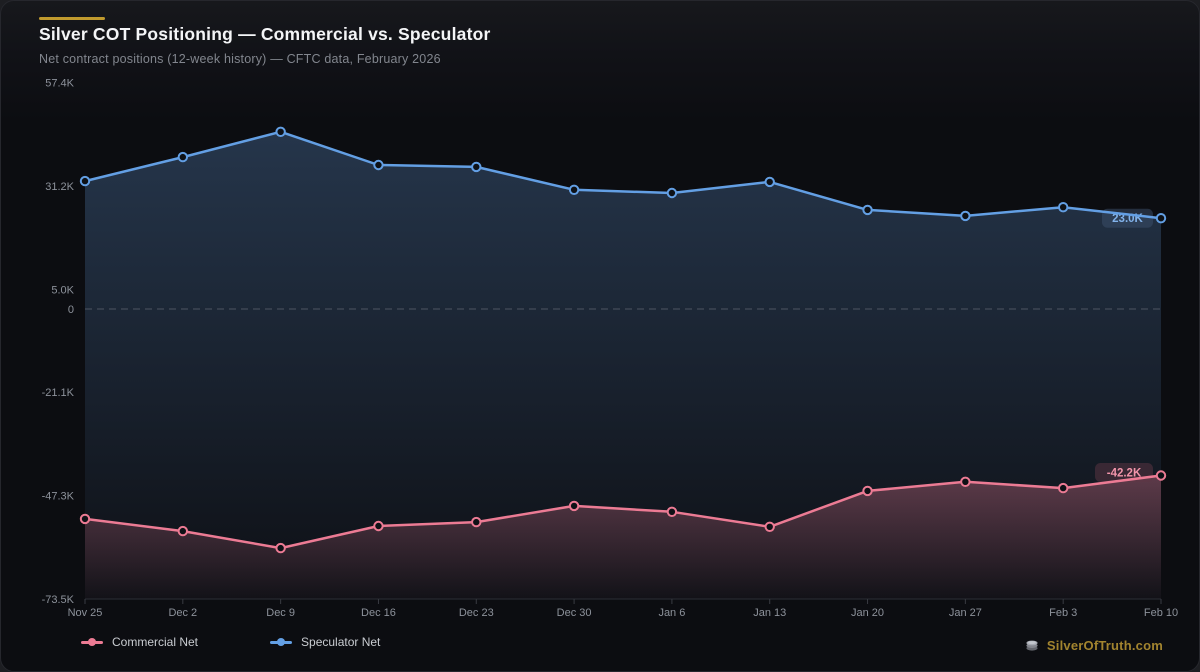 This screenshot has height=672, width=1200. Describe the element at coordinates (58, 497) in the screenshot. I see `y-tick-label--47-3k: -47.3K` at that location.